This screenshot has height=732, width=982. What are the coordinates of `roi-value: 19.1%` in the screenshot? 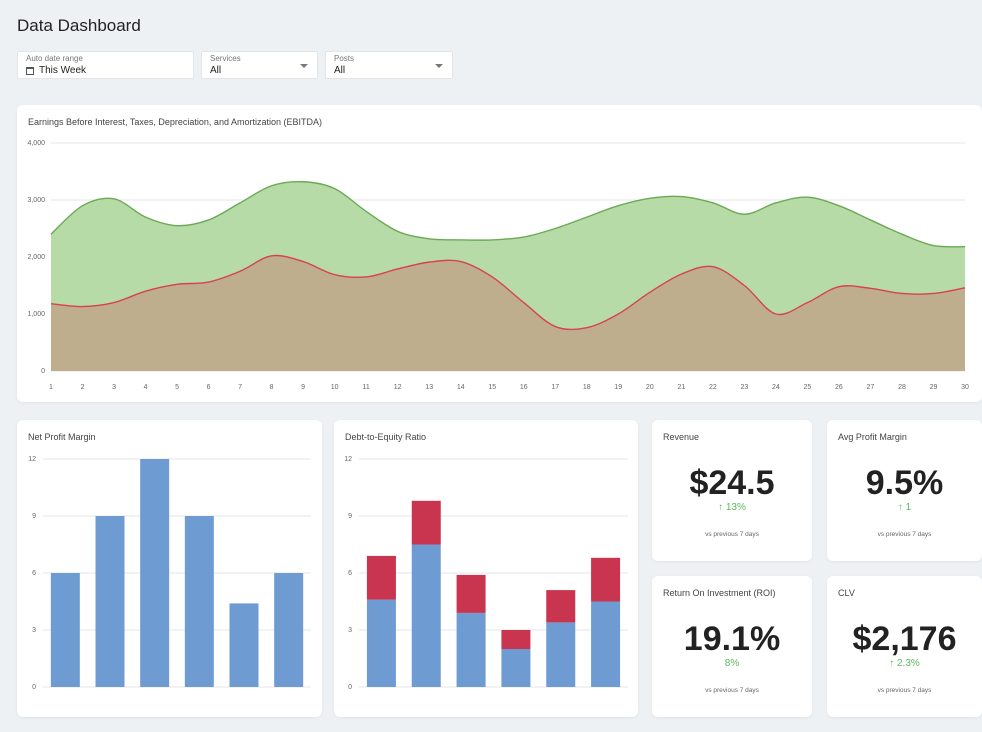 It's located at (732, 639).